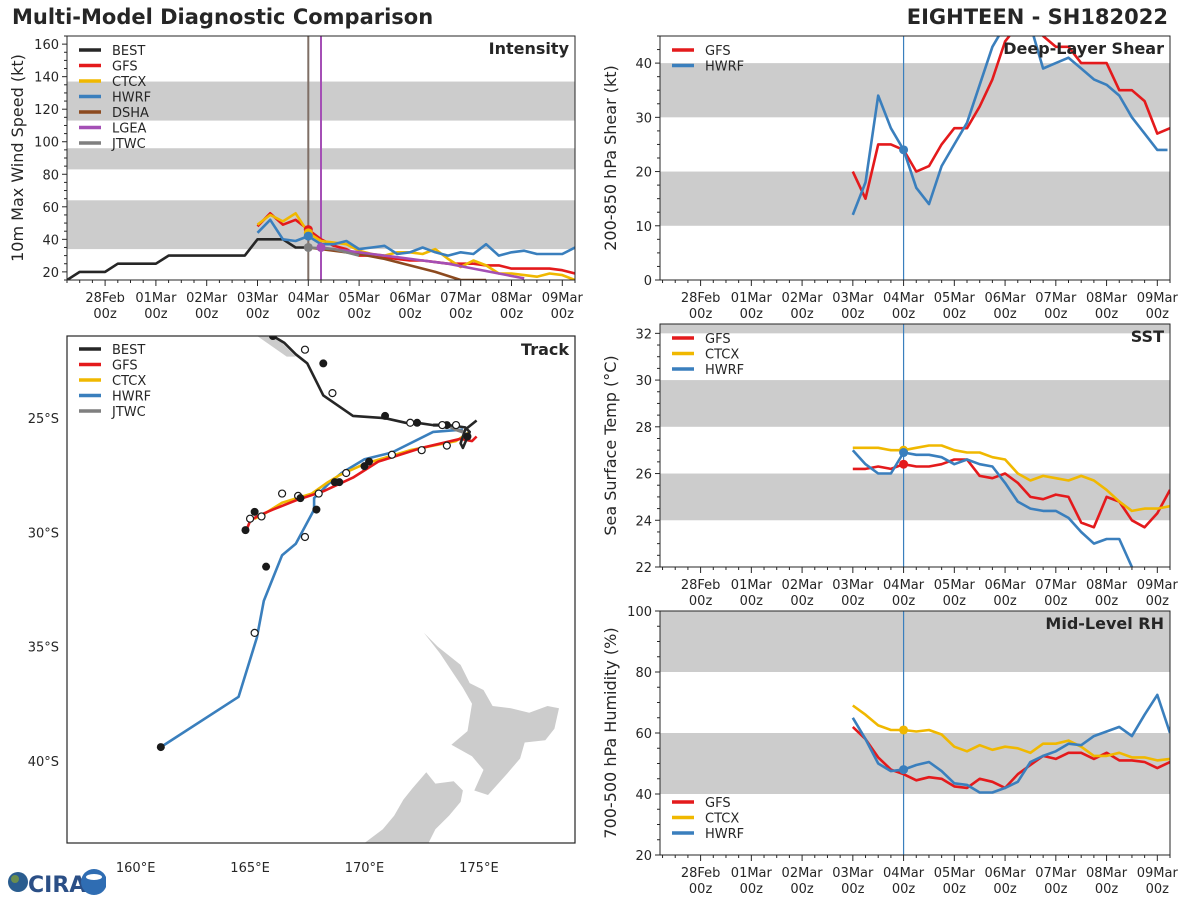 The height and width of the screenshot is (900, 1200). What do you see at coordinates (413, 807) in the screenshot?
I see `new-zealand-south-island` at bounding box center [413, 807].